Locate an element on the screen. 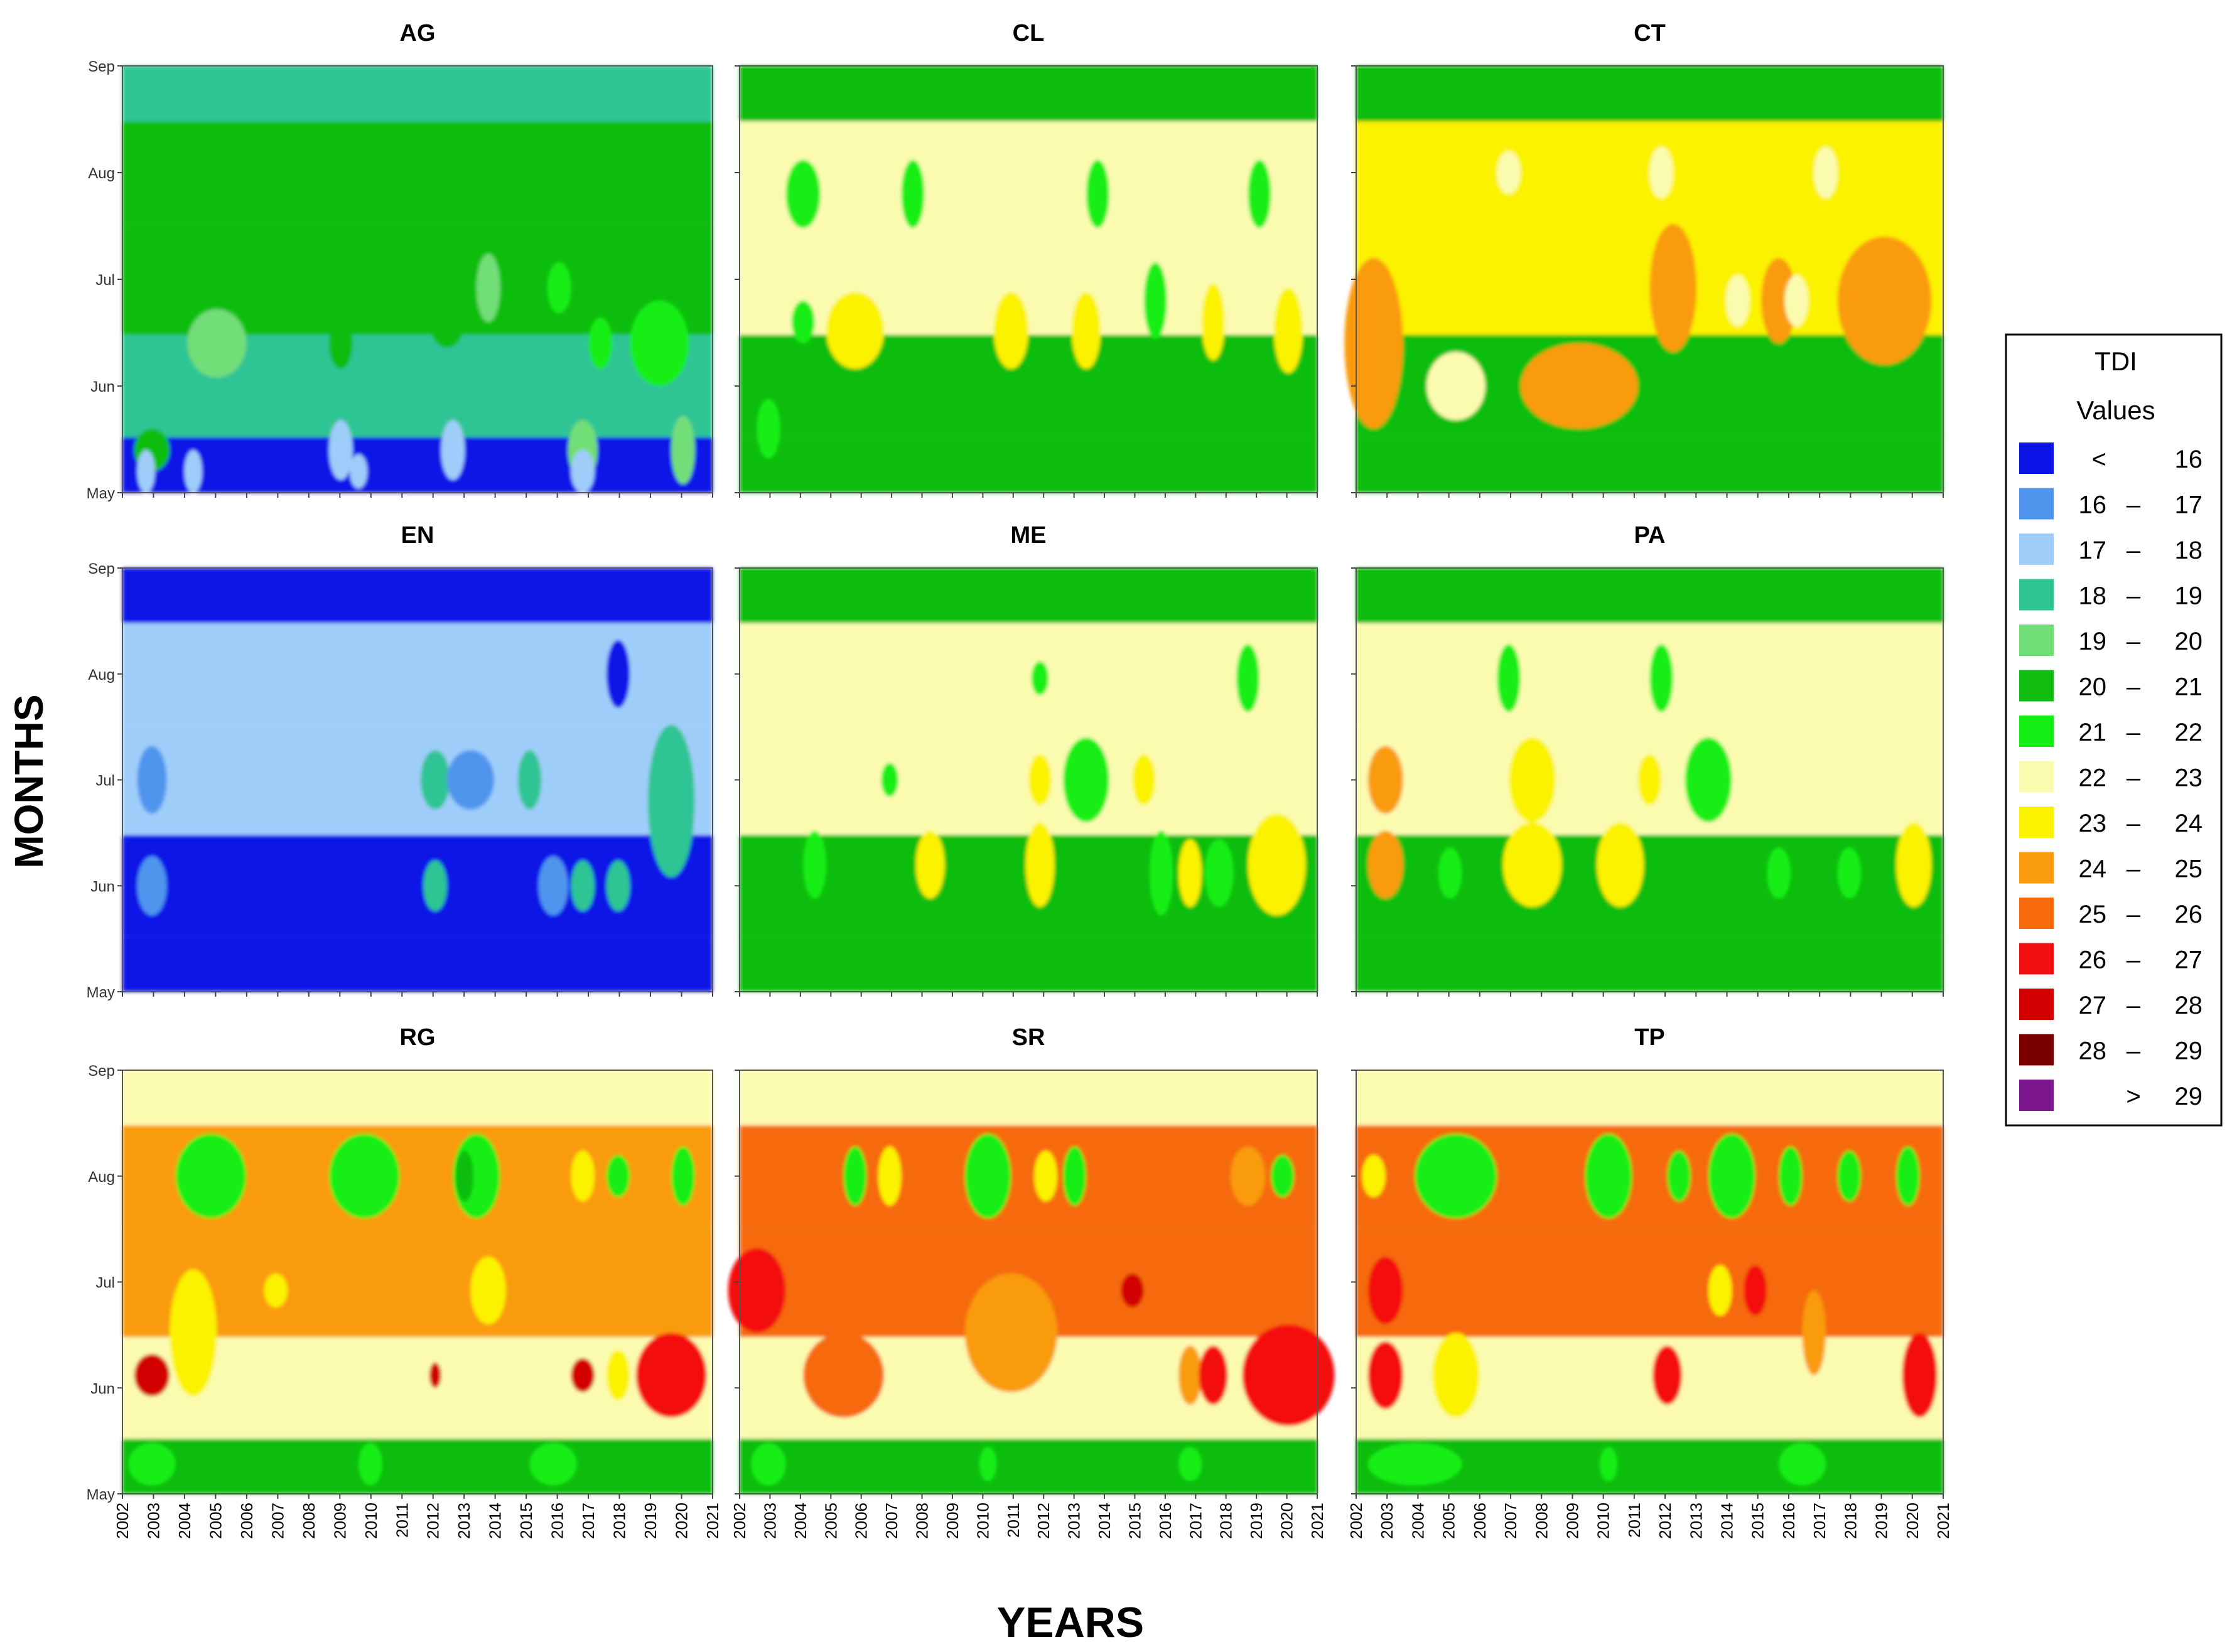 This screenshot has width=2232, height=1652. panel-title: EN is located at coordinates (417, 535).